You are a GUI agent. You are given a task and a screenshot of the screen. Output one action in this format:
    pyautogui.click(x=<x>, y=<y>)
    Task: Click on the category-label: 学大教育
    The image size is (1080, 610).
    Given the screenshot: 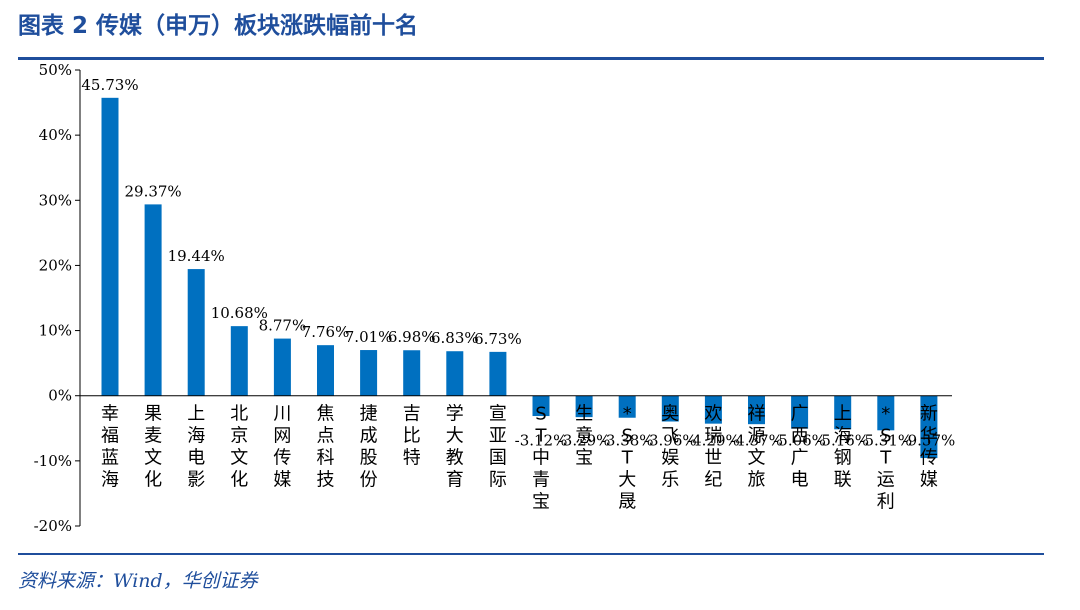 What is the action you would take?
    pyautogui.click(x=455, y=447)
    